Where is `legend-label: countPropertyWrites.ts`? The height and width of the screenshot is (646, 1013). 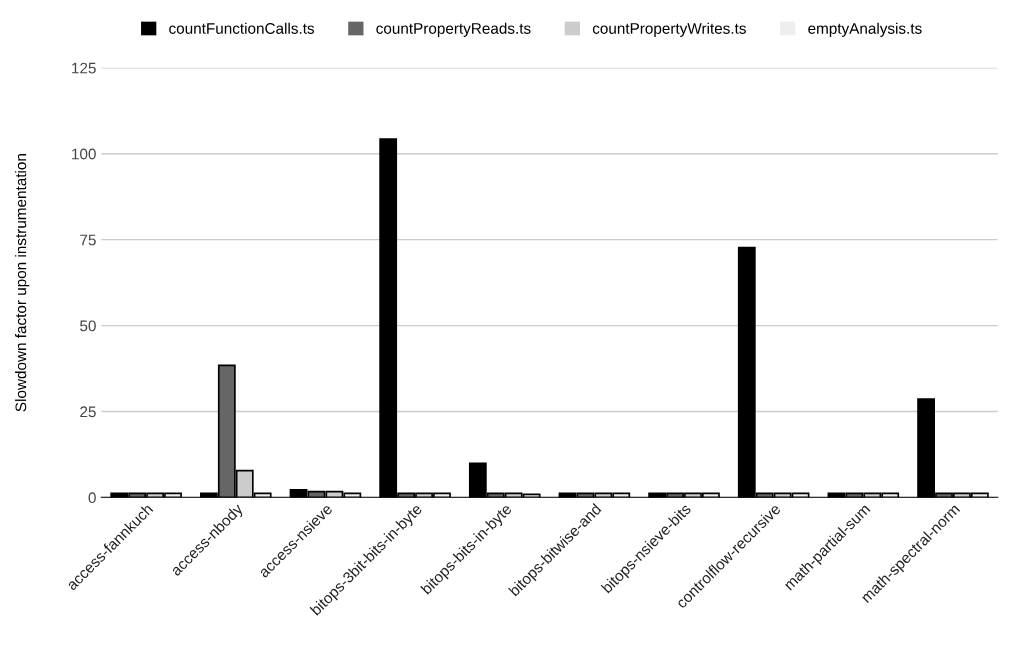
legend-label: countPropertyWrites.ts is located at coordinates (669, 29).